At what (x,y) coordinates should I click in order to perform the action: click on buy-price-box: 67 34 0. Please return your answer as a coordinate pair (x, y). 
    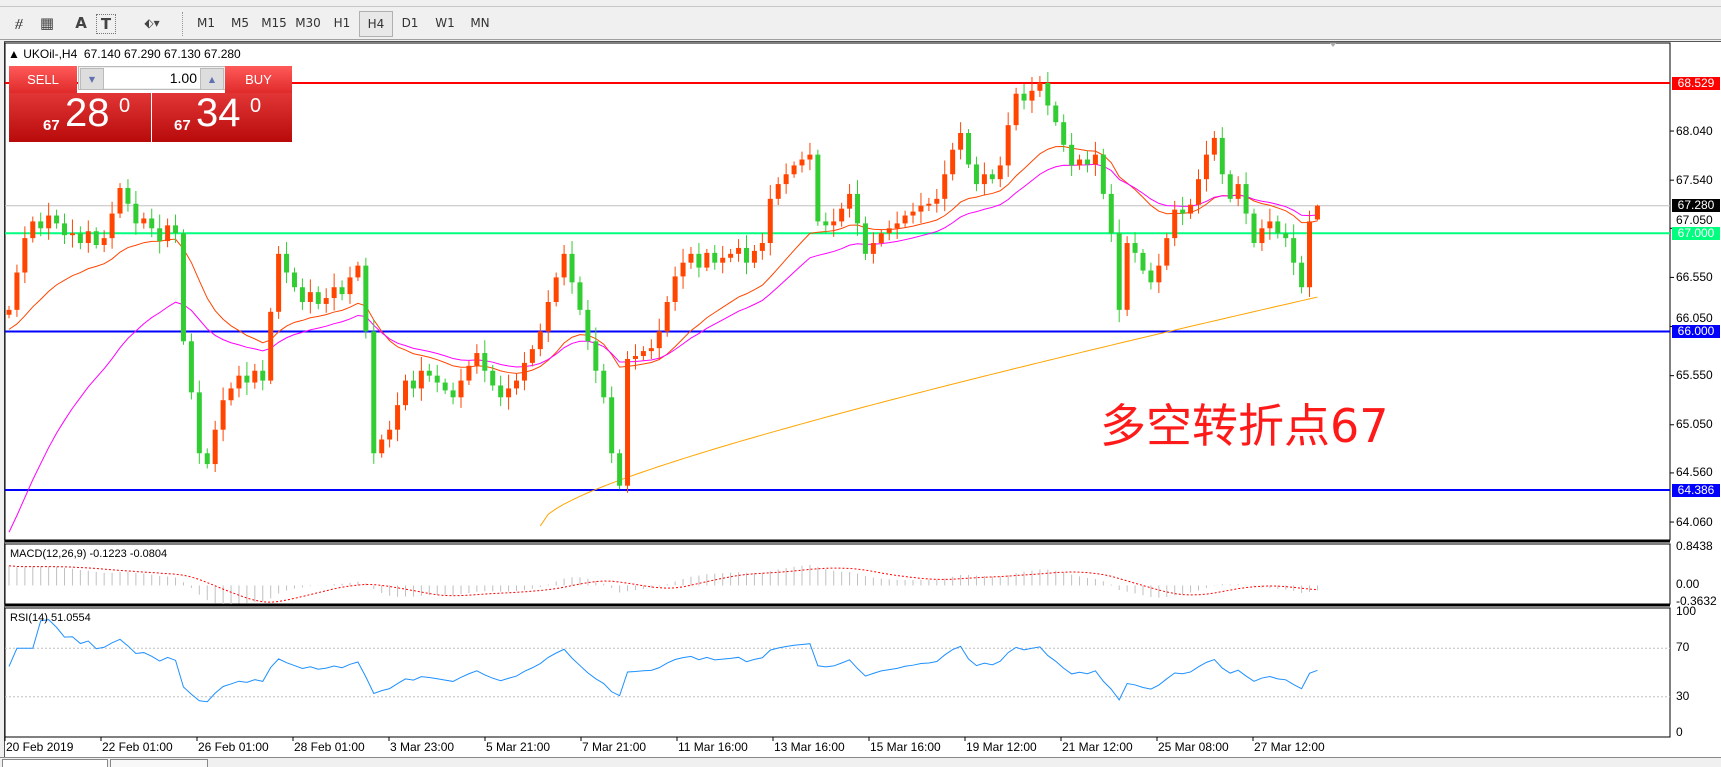
    Looking at the image, I should click on (222, 116).